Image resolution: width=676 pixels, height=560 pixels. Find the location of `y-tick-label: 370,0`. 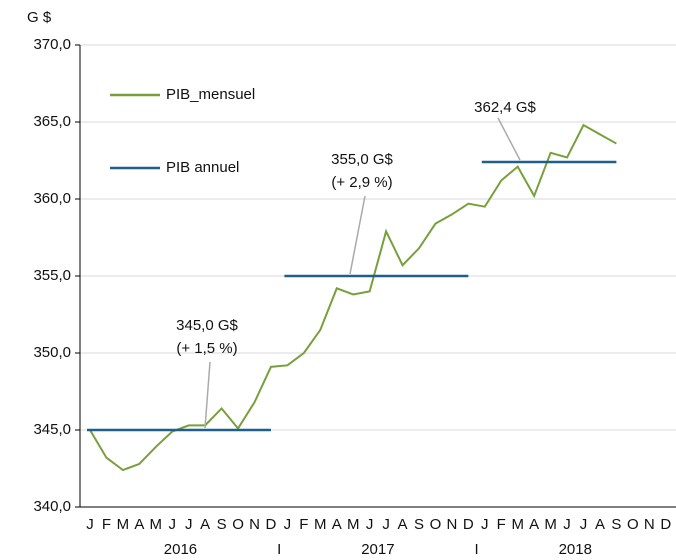

y-tick-label: 370,0 is located at coordinates (52, 44).